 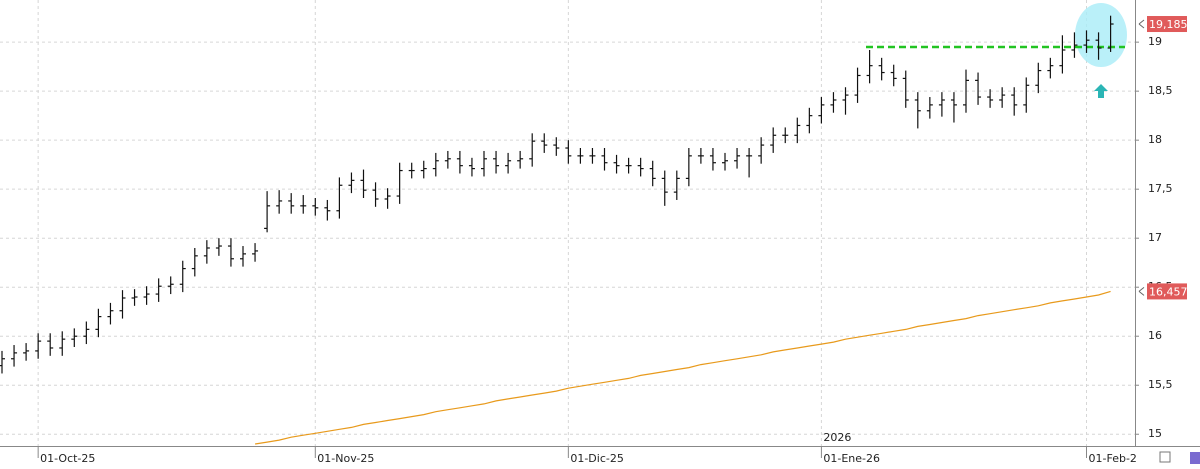 What do you see at coordinates (1179, 457) in the screenshot?
I see `toolbar-icons` at bounding box center [1179, 457].